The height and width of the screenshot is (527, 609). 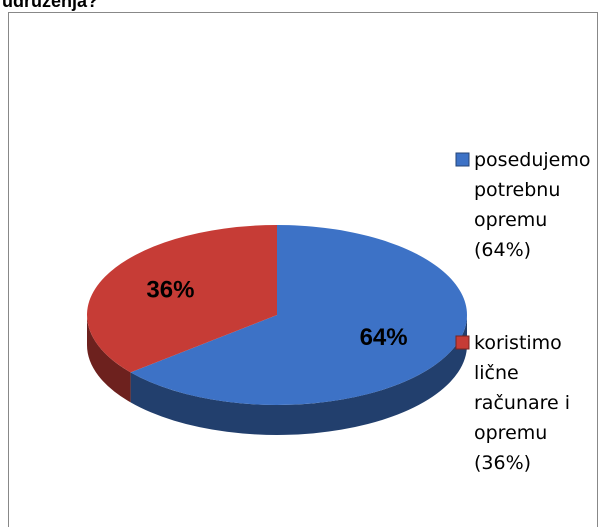 I want to click on legend-label: posedujemo potrebnu opremu (64%), so click(x=532, y=205).